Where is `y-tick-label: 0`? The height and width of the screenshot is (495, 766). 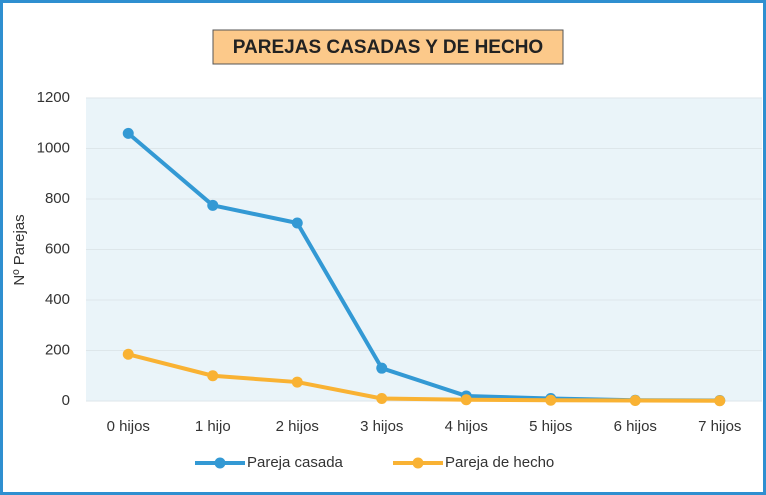 y-tick-label: 0 is located at coordinates (66, 400).